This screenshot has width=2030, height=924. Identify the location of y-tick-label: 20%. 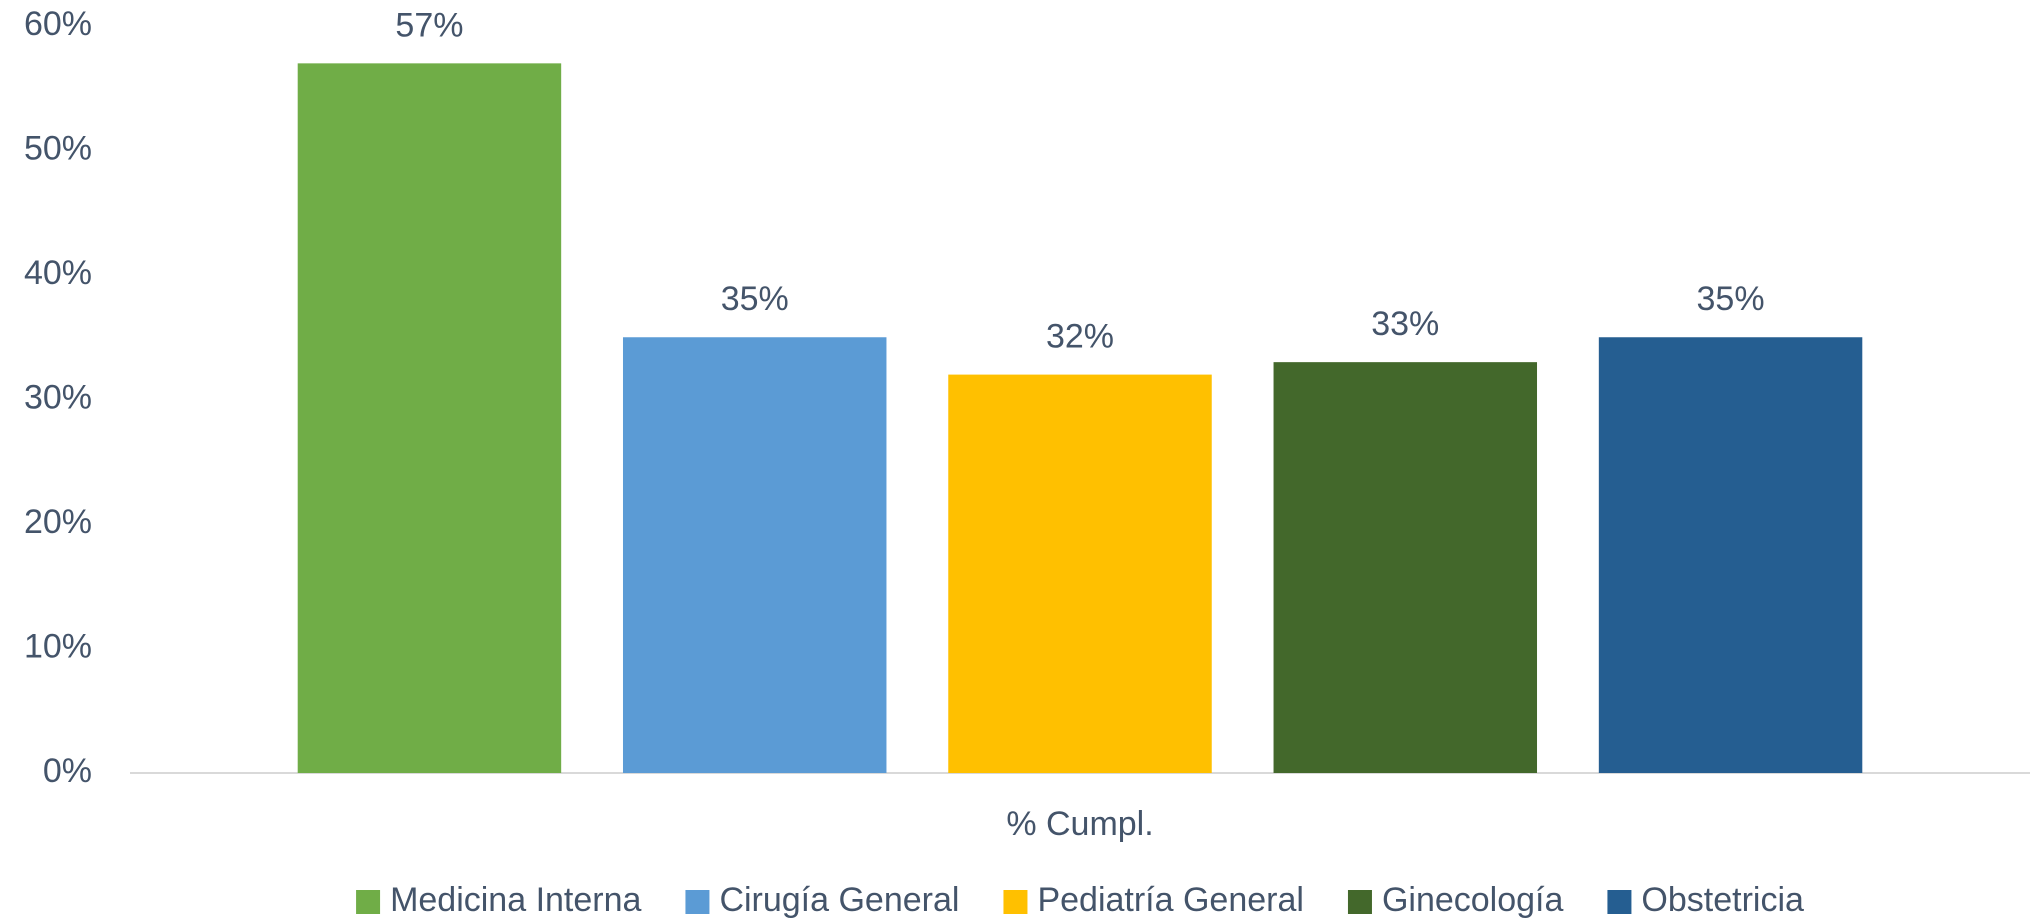
(58, 522).